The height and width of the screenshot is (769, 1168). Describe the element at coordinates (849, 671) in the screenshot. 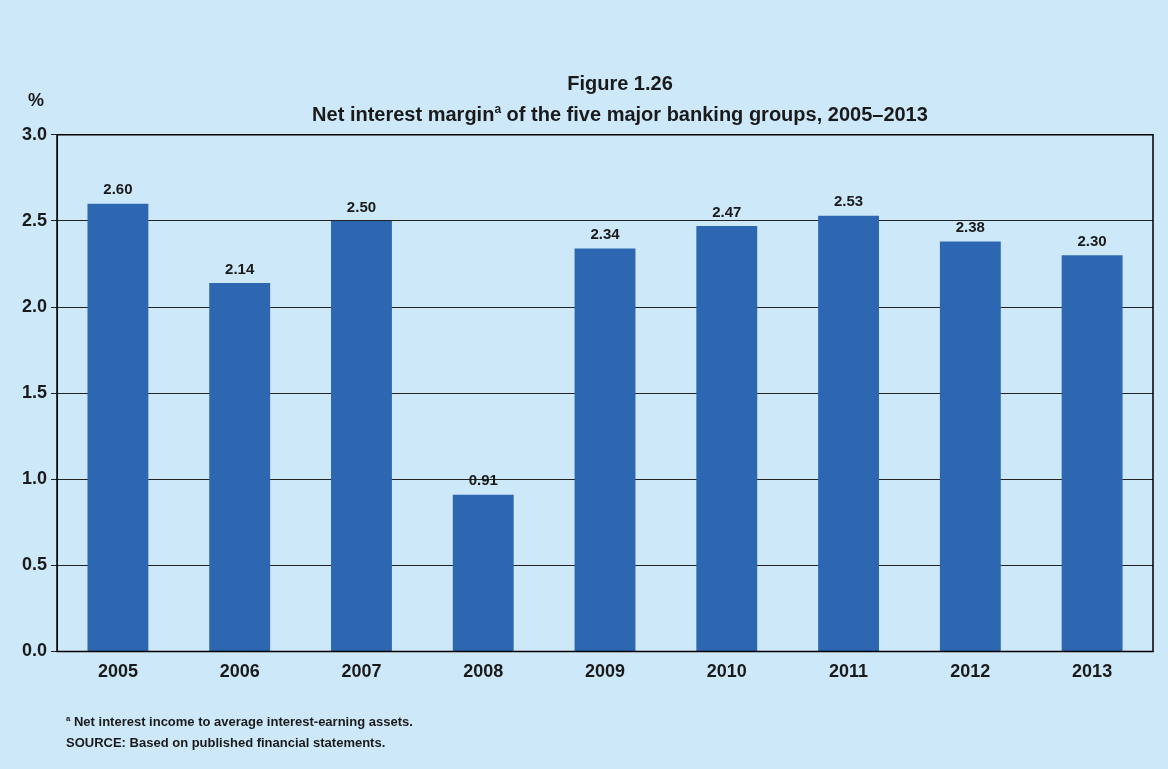

I see `x-tick-label: 2011` at that location.